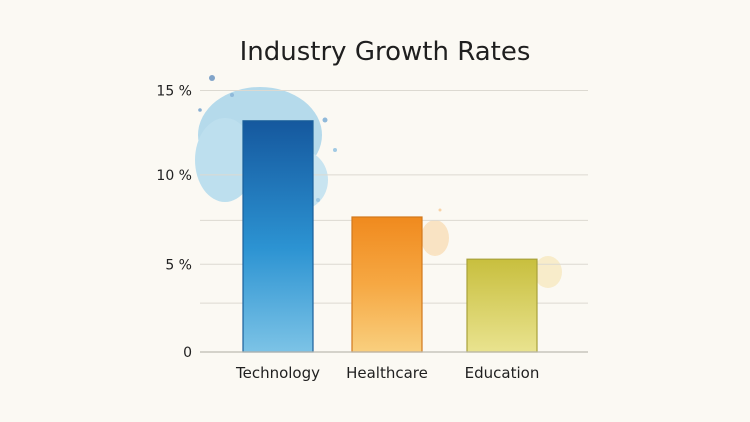  What do you see at coordinates (174, 91) in the screenshot?
I see `y-tick-label: 15 %` at bounding box center [174, 91].